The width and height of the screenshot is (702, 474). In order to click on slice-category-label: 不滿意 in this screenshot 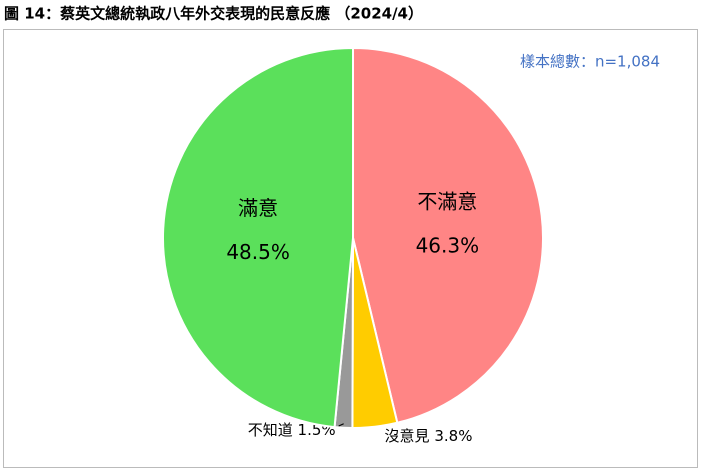, I will do `click(447, 201)`.